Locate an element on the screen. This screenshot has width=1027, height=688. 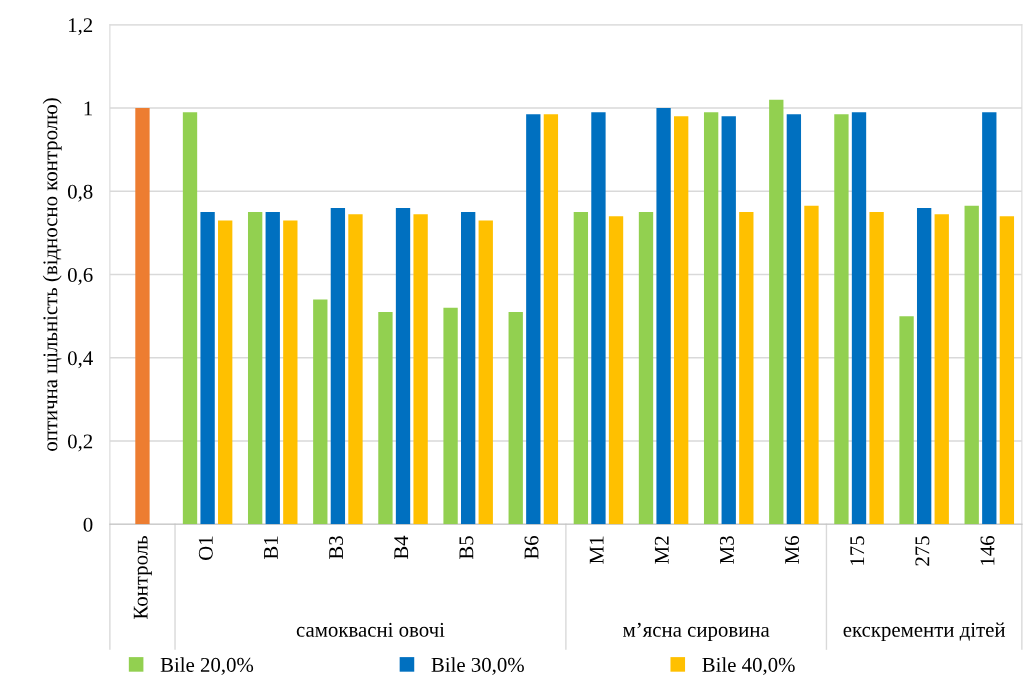
x-tick-label: B5 is located at coordinates (466, 548).